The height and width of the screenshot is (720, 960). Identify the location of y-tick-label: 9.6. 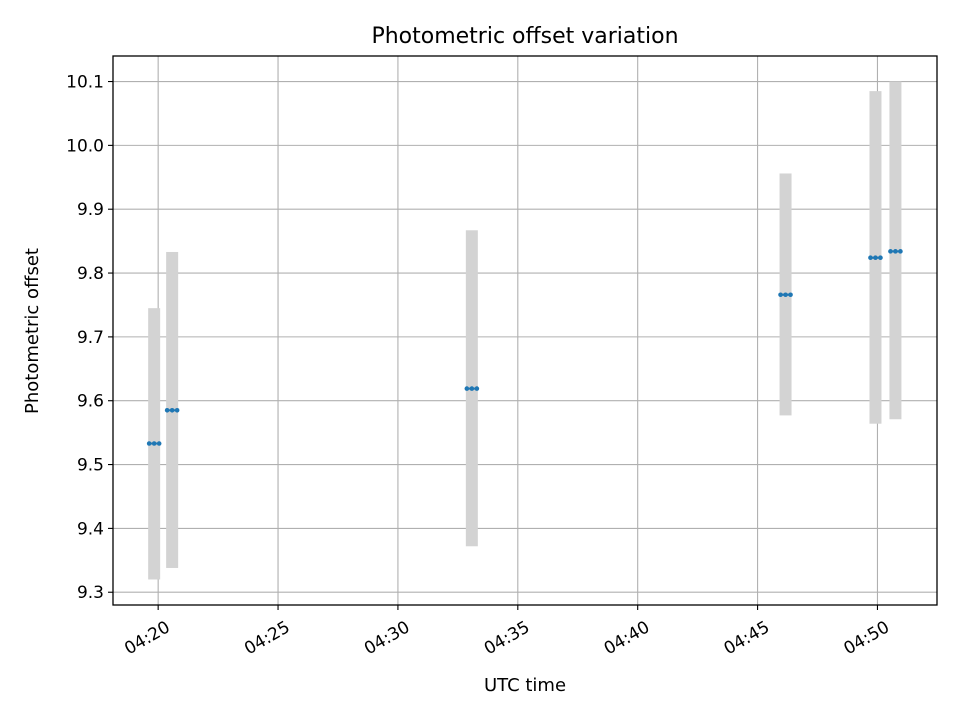
(90, 402).